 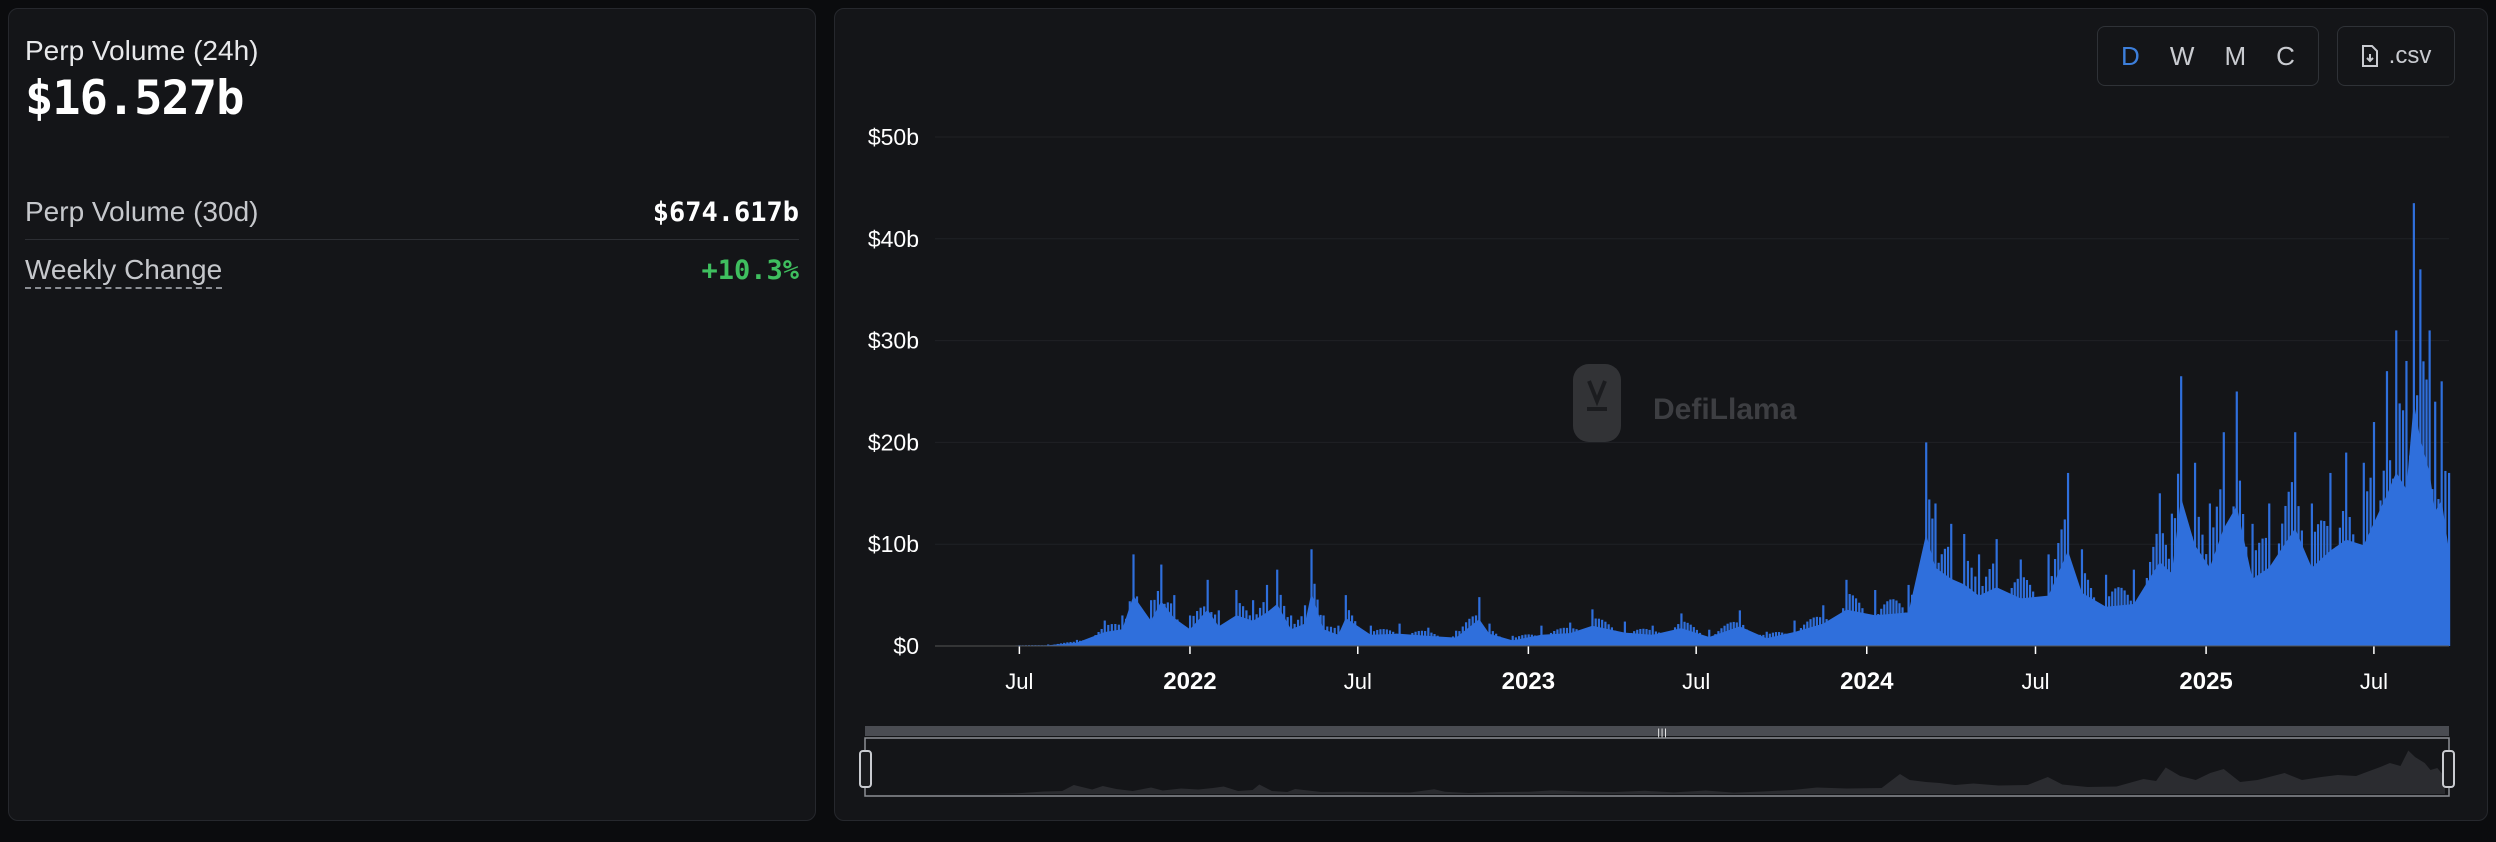 I want to click on slider-top-bar, so click(x=1657, y=731).